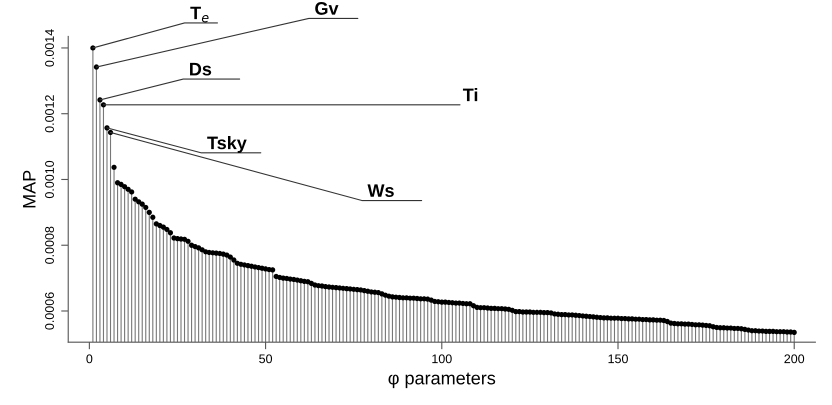  Describe the element at coordinates (442, 380) in the screenshot. I see `x-axis-title: φ parameters` at that location.